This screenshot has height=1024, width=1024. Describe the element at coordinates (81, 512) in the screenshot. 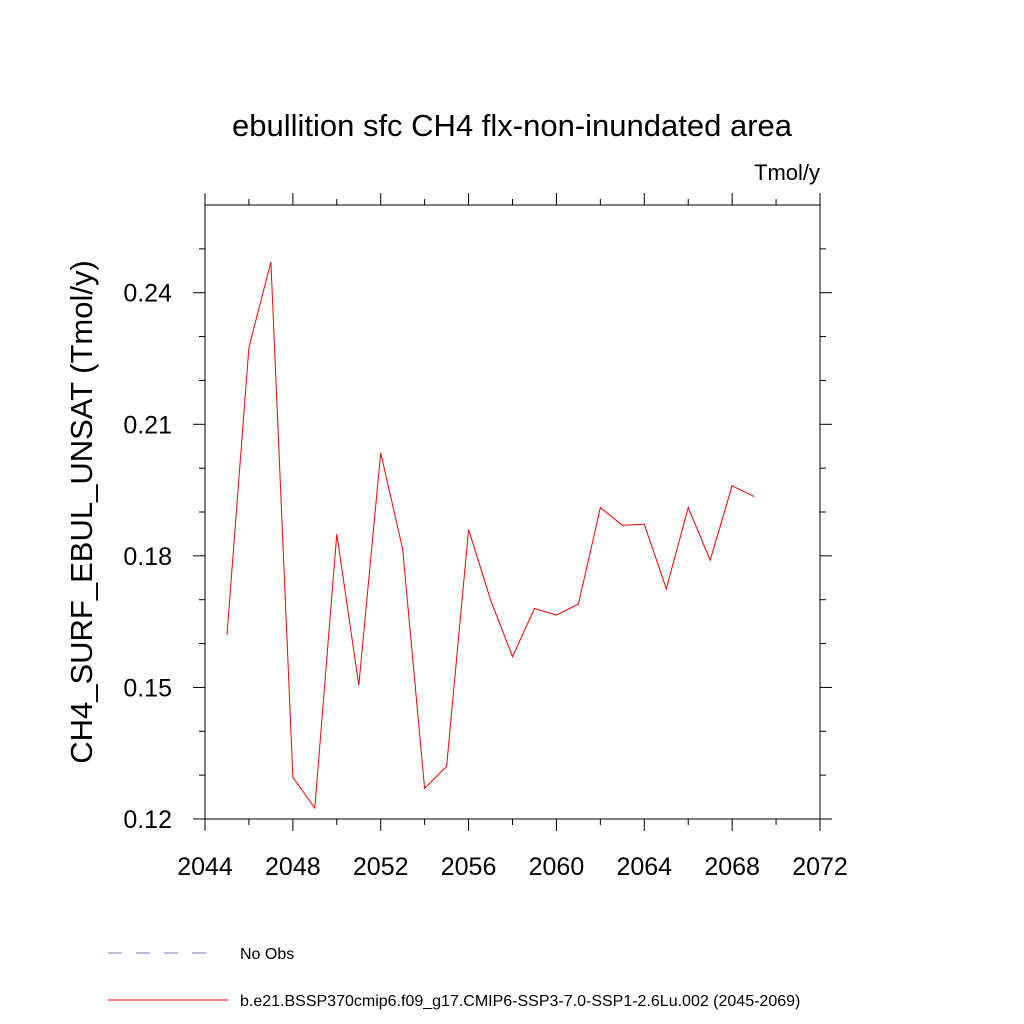

I see `y-axis-label: CH4_SURF_EBUL_UNSAT (Tmol/y)` at that location.